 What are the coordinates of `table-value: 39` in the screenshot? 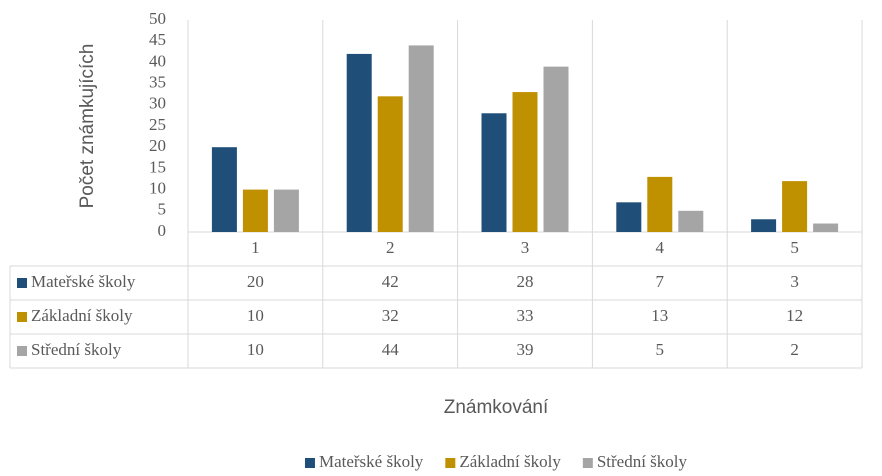 It's located at (525, 349).